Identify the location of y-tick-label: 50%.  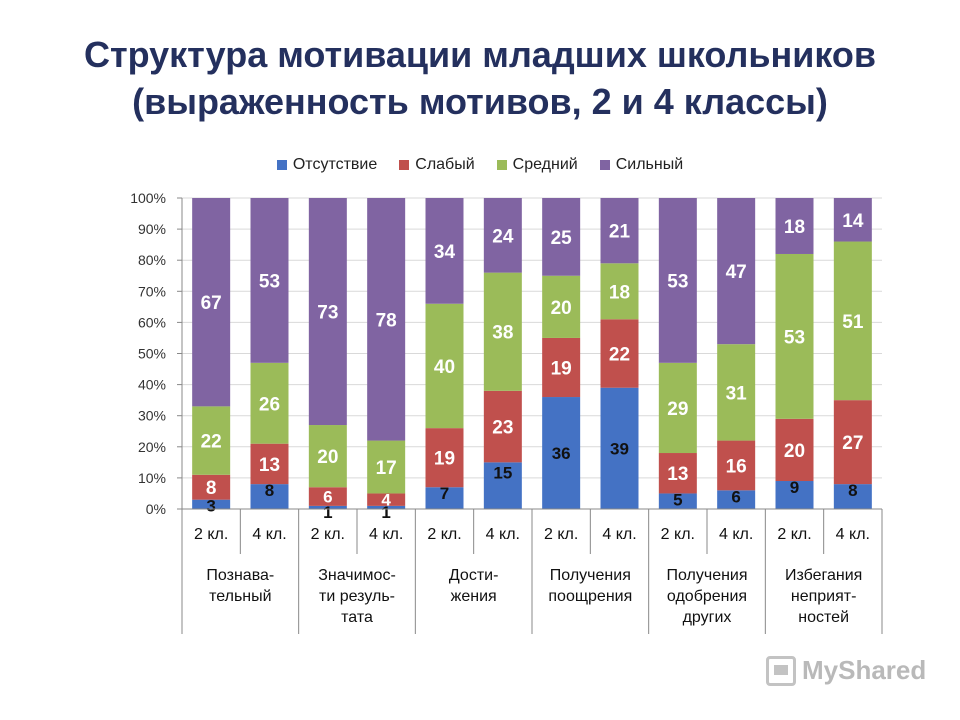
(152, 354).